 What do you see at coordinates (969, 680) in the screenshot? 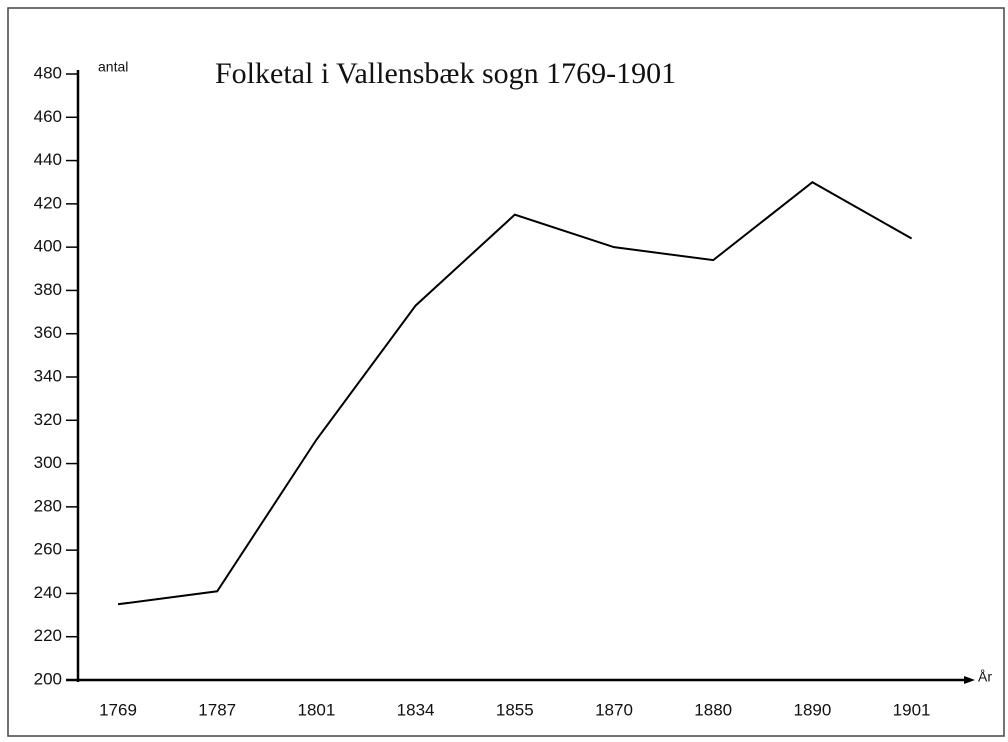
I see `x-axis-arrow` at bounding box center [969, 680].